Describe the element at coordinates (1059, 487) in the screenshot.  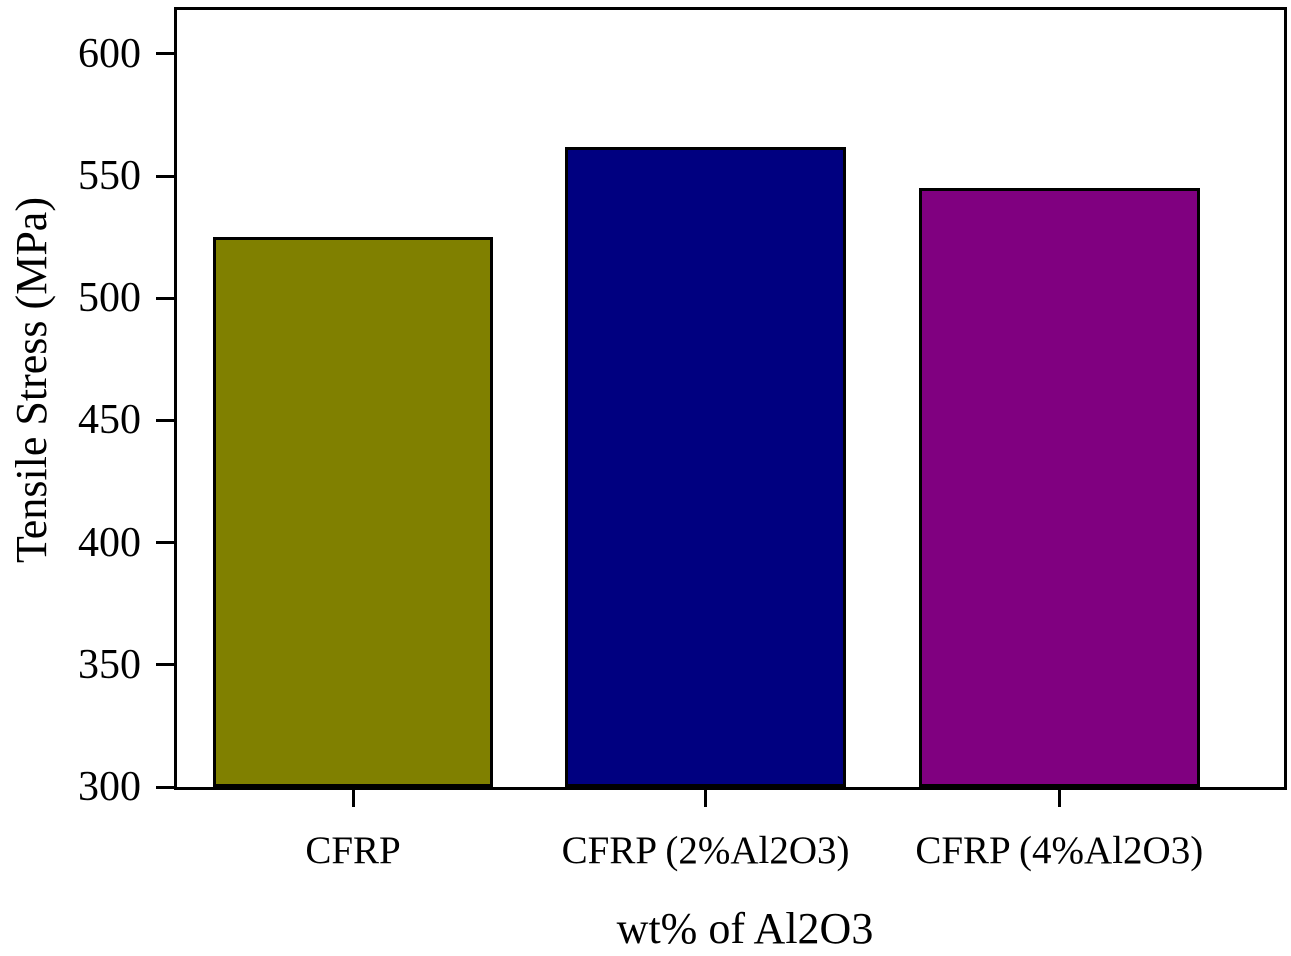
I see `bar-cfrp-4-al2o3` at that location.